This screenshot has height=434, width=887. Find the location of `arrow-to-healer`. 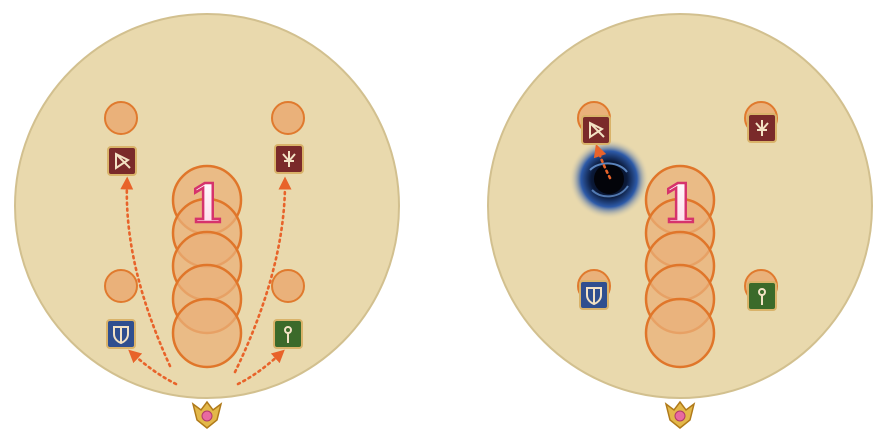

arrow-to-healer is located at coordinates (260, 367).